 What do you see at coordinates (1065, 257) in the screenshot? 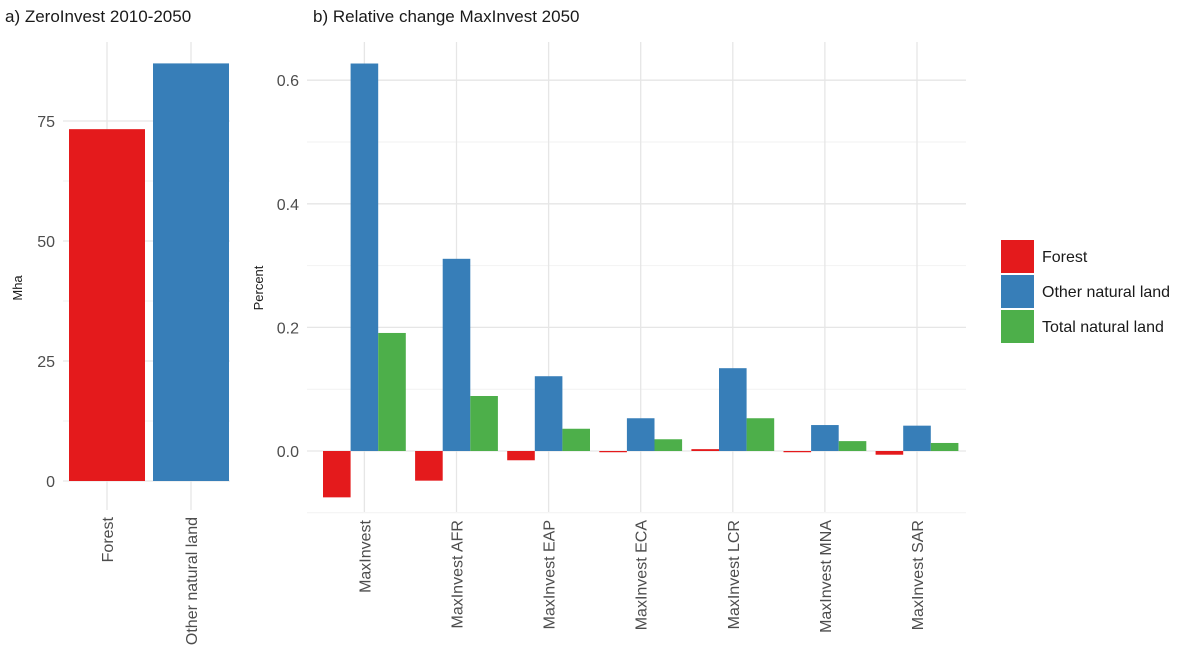
I see `legend-label: Forest` at bounding box center [1065, 257].